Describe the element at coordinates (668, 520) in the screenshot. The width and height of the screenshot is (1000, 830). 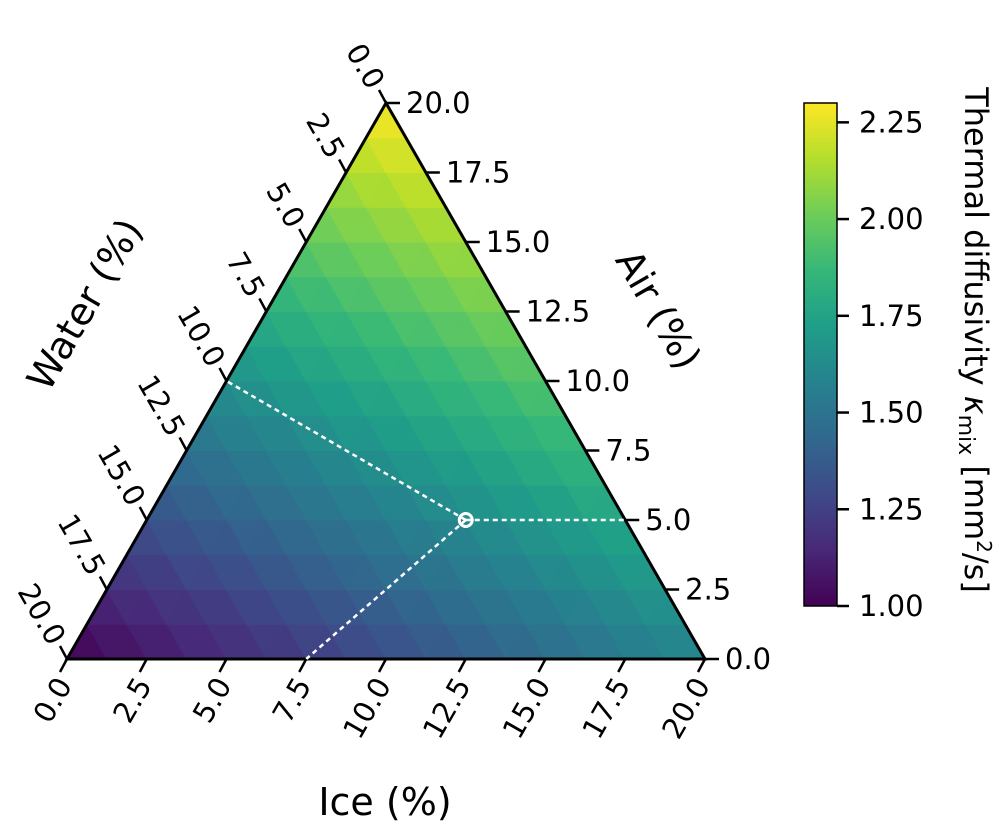
I see `air-tick-label: 5.0` at that location.